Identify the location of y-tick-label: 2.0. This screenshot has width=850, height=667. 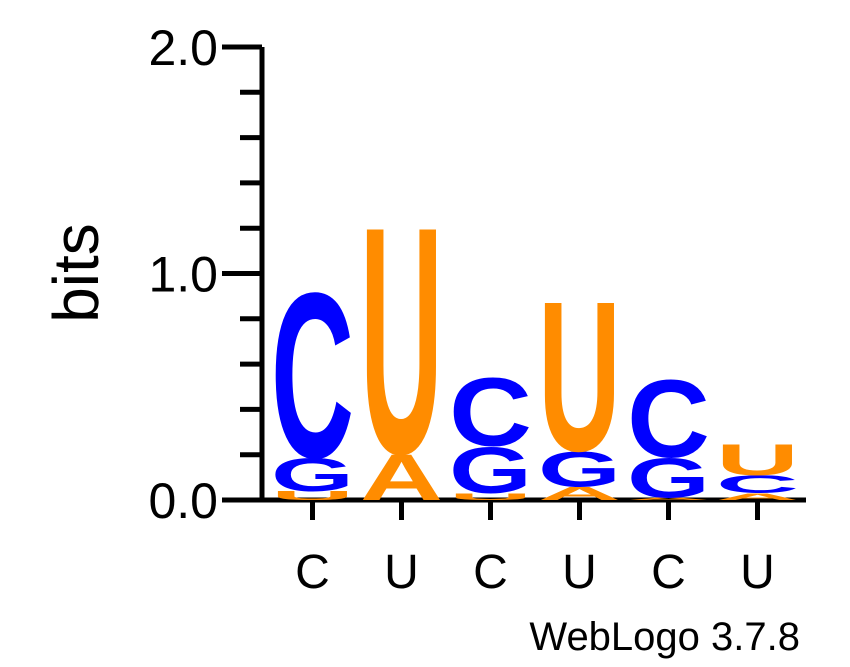
(183, 48).